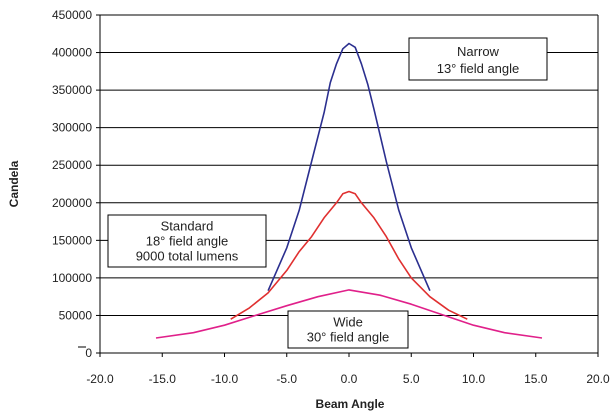 This screenshot has width=610, height=415. What do you see at coordinates (286, 379) in the screenshot?
I see `x-tick-label: -5.0` at bounding box center [286, 379].